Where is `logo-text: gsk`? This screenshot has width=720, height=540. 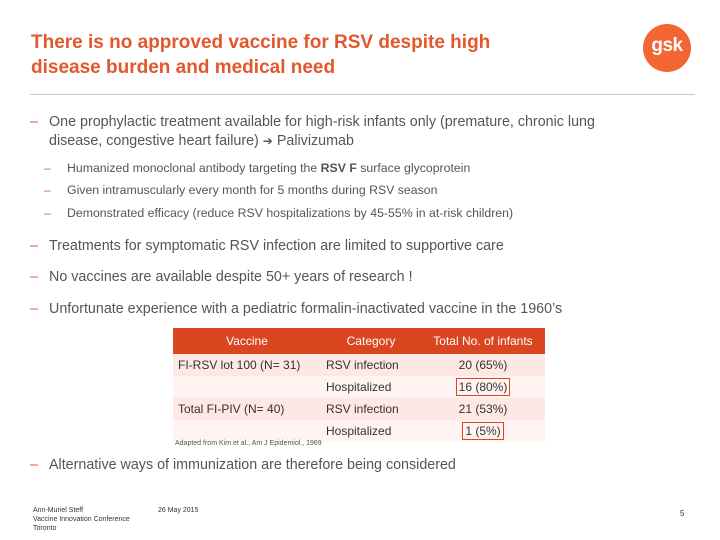 logo-text: gsk is located at coordinates (667, 45).